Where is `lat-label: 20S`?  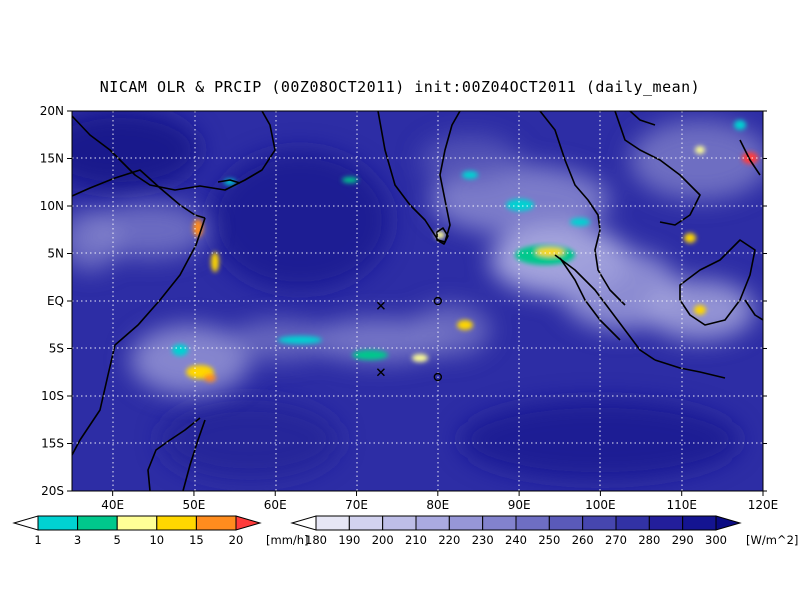 lat-label: 20S is located at coordinates (52, 491).